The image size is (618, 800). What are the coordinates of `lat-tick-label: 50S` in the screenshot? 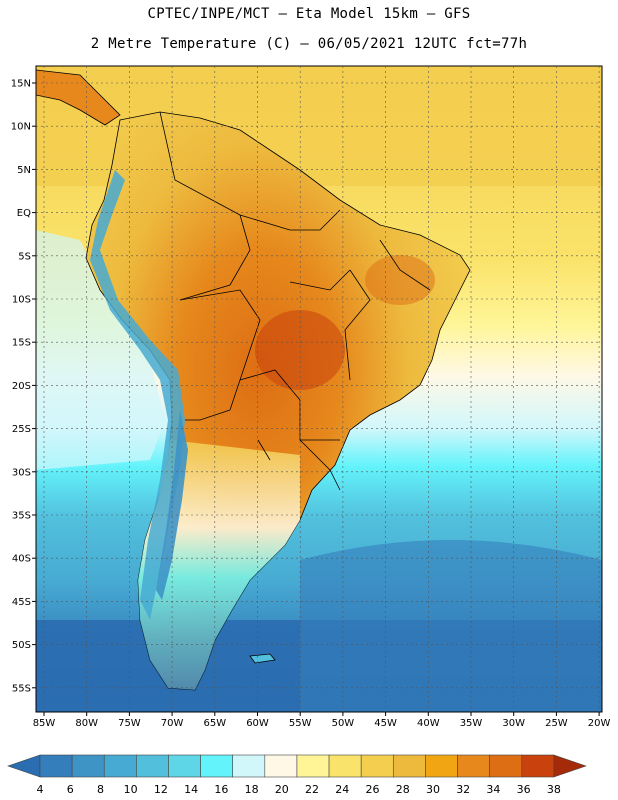 It's located at (21, 645).